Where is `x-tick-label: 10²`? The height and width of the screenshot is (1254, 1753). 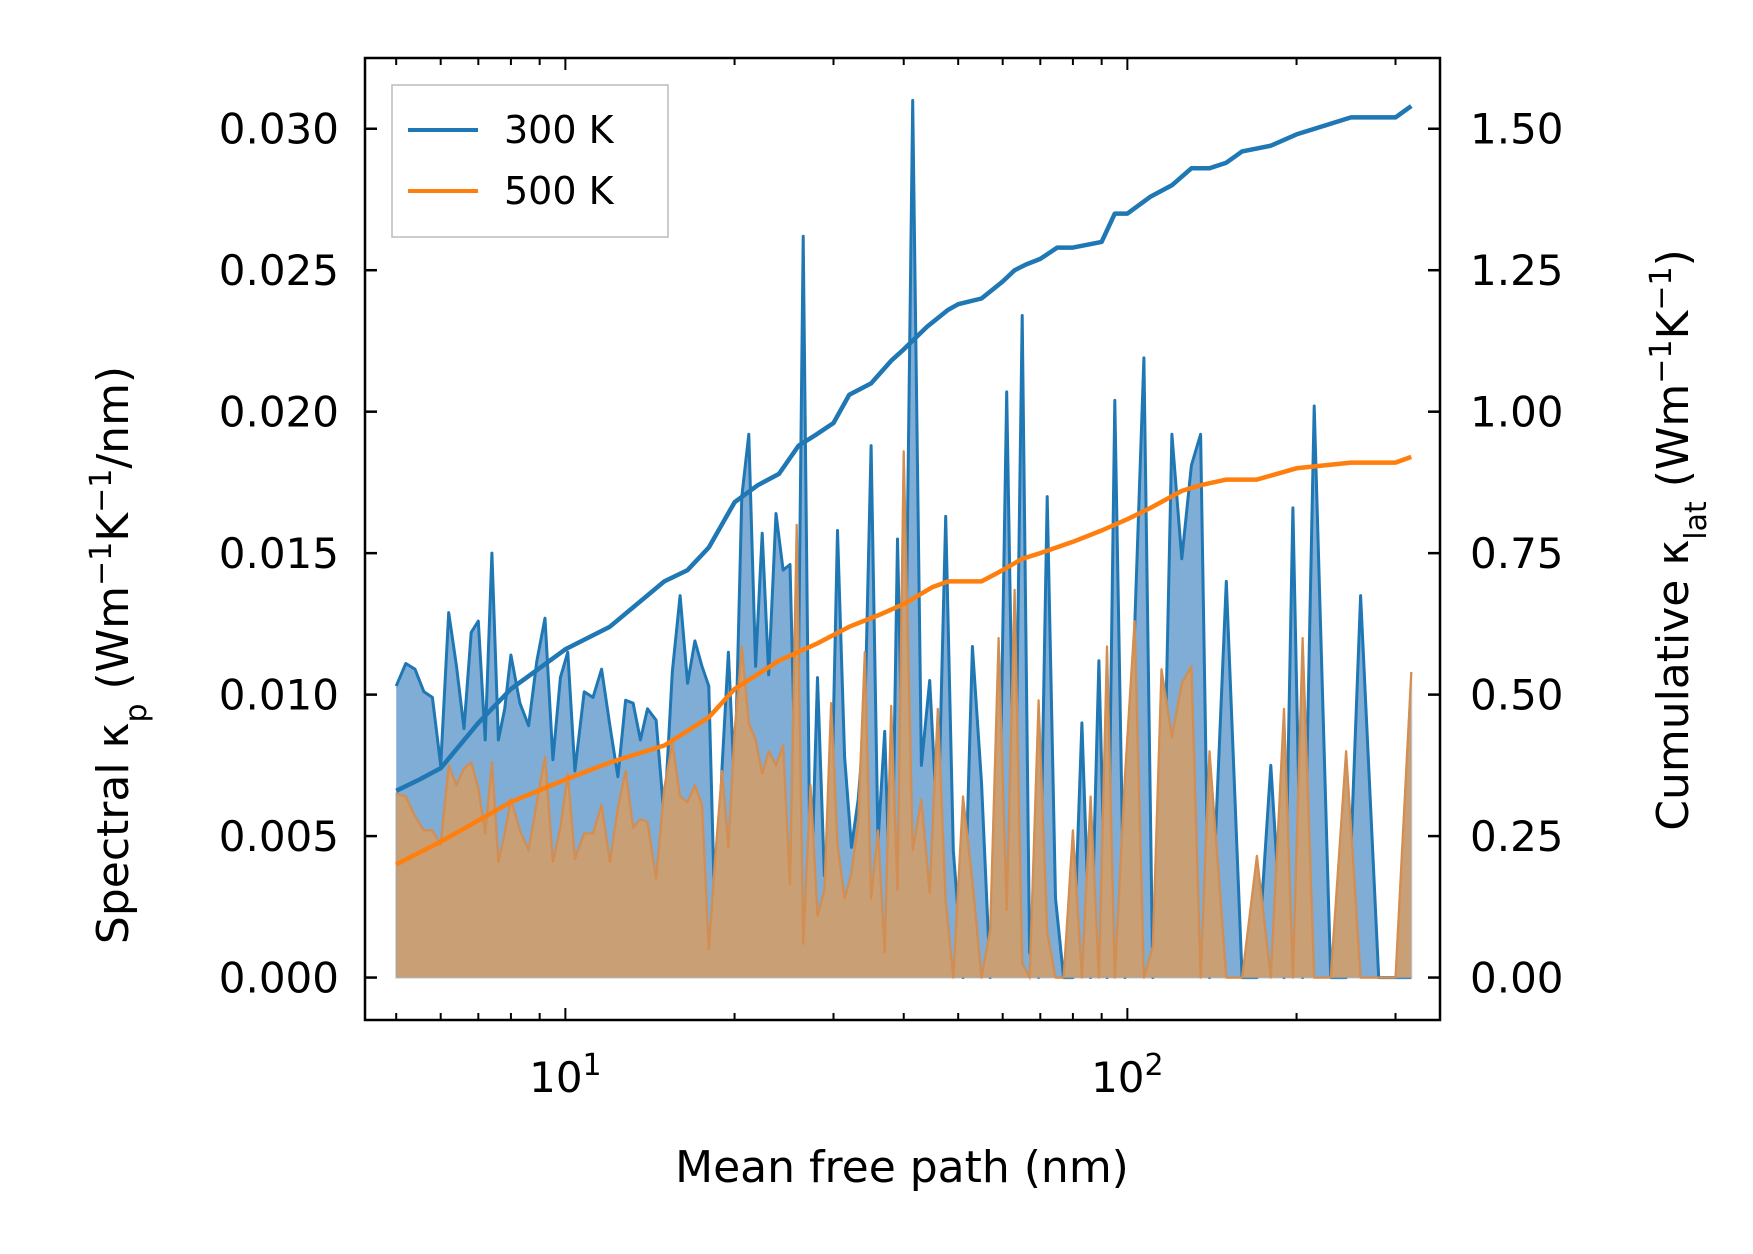 x-tick-label: 10² is located at coordinates (1127, 1075).